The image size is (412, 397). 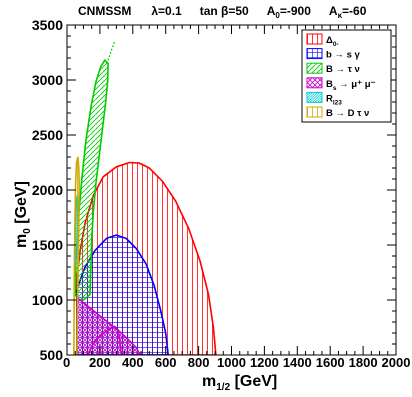 I want to click on y-tick-label: 3000, so click(x=47, y=80).